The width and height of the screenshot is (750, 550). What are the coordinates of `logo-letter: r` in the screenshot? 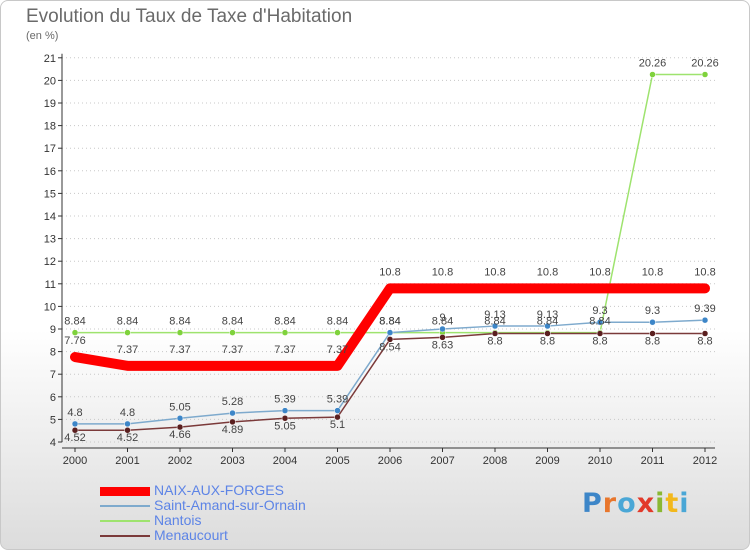 It's located at (610, 503).